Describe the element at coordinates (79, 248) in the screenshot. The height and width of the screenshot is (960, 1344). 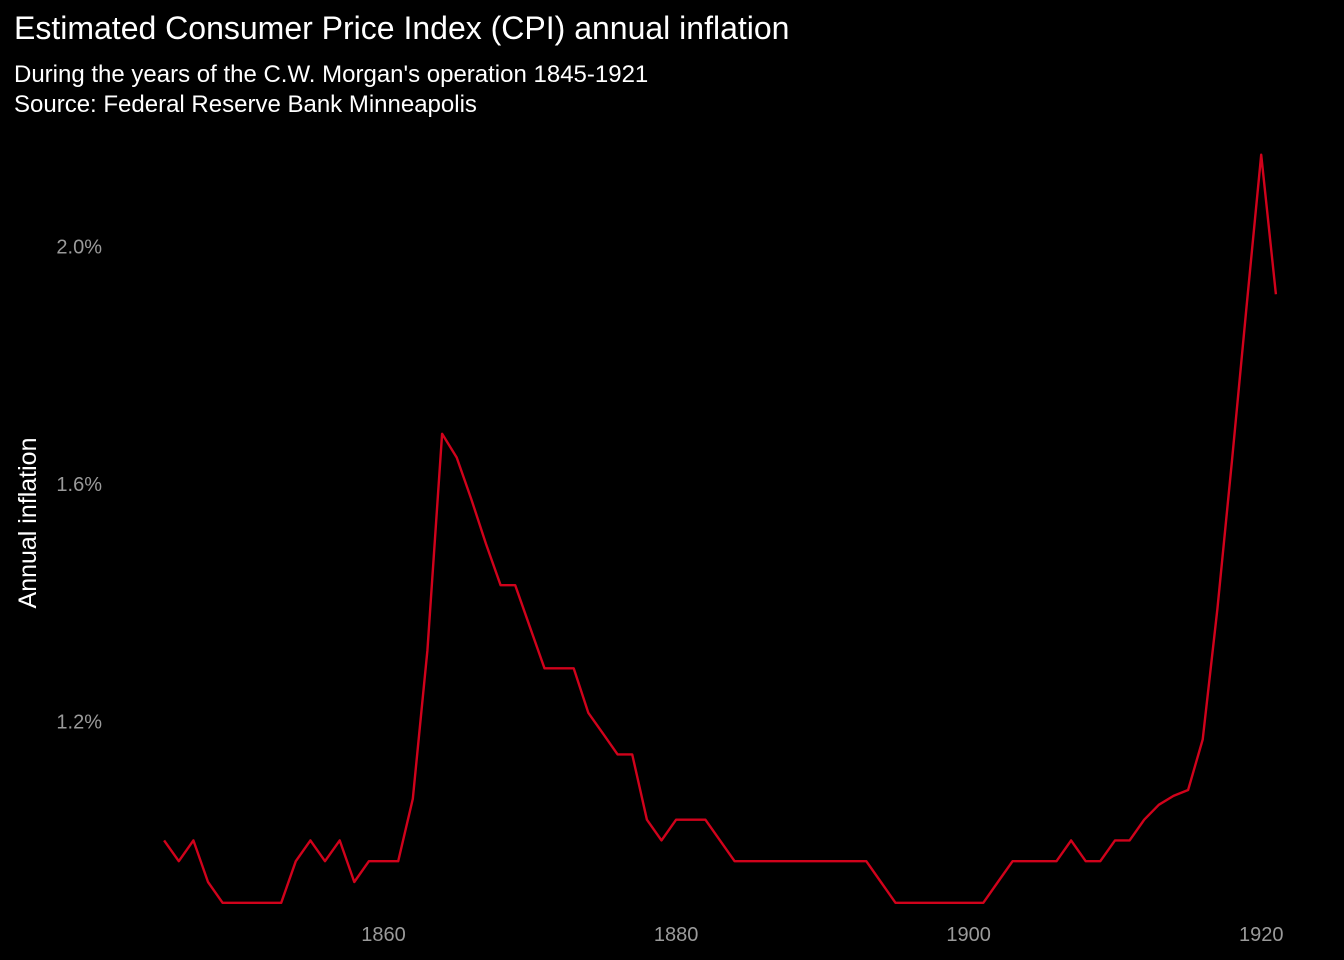
I see `y-tick-label: 2.0%` at that location.